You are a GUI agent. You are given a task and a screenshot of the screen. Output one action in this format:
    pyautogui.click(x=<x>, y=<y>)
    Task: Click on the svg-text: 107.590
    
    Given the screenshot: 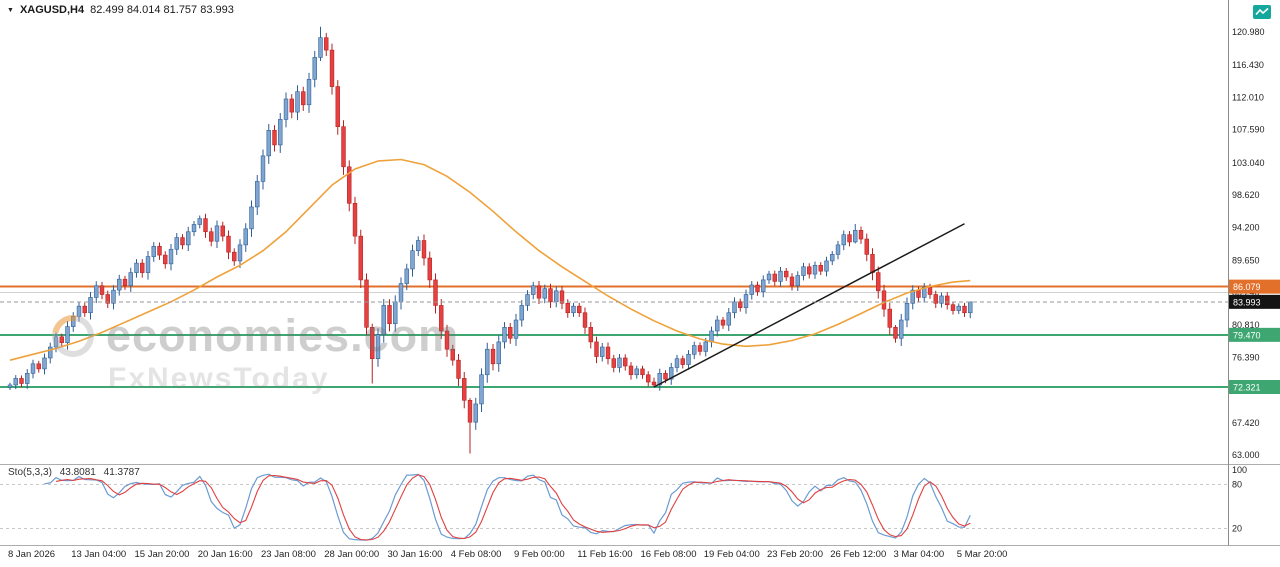 What is the action you would take?
    pyautogui.click(x=1248, y=130)
    